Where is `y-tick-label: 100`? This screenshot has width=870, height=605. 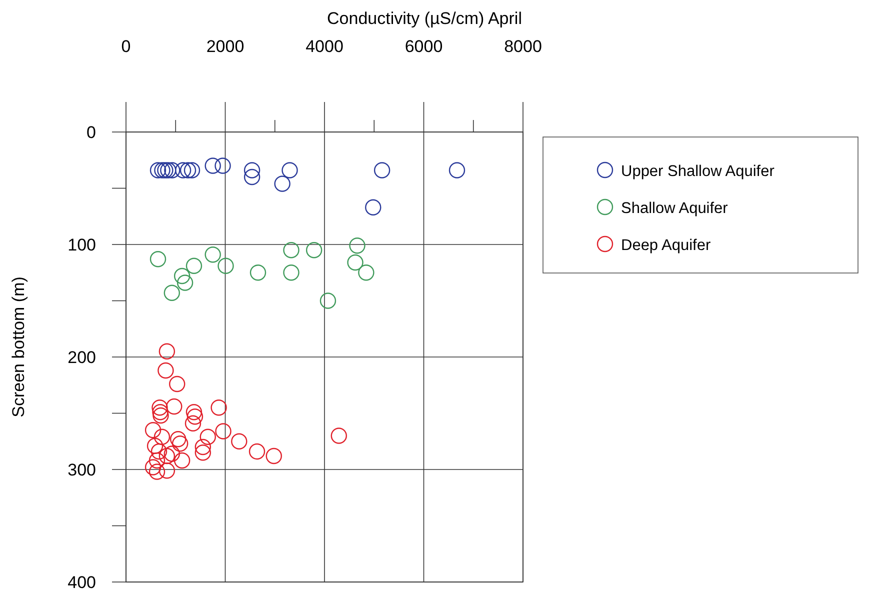 y-tick-label: 100 is located at coordinates (82, 245).